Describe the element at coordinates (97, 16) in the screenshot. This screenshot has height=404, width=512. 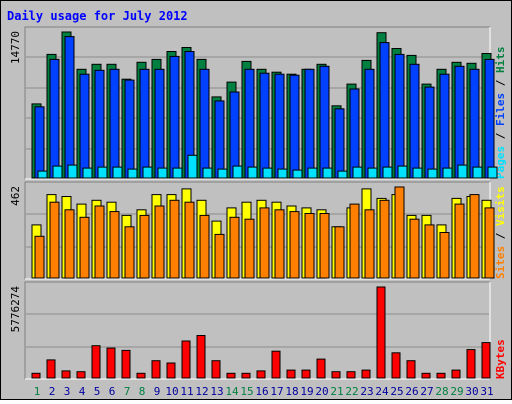
I see `chart-title: Daily usage for July 2012` at that location.